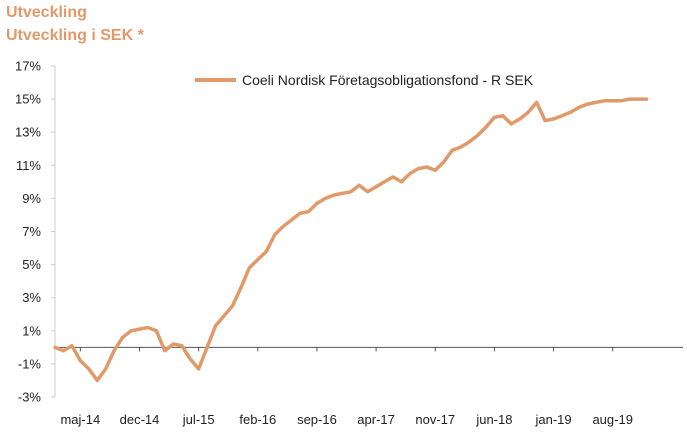 Image resolution: width=687 pixels, height=438 pixels. Describe the element at coordinates (46, 12) in the screenshot. I see `chart-title: Utveckling` at that location.